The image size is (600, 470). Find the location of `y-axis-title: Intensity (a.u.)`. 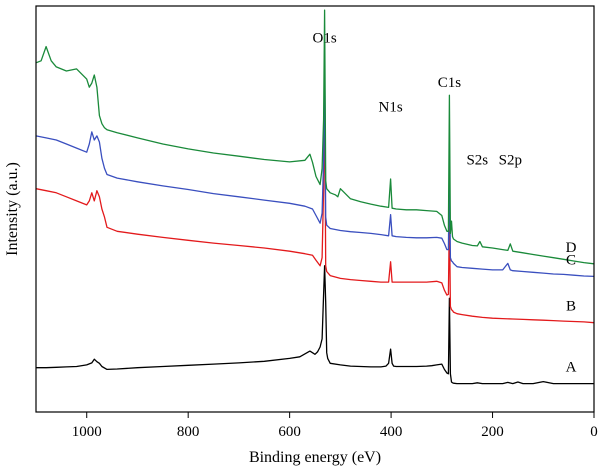

y-axis-title: Intensity (a.u.) is located at coordinates (12, 209).